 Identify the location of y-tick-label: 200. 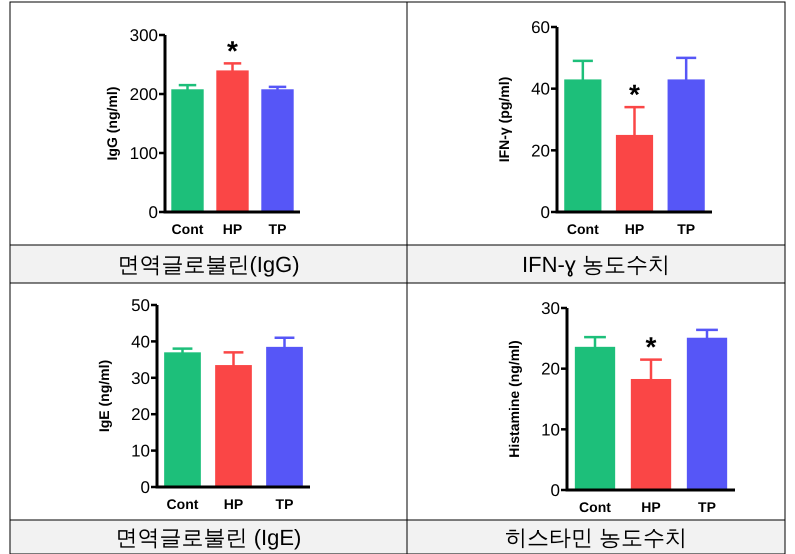
(144, 94).